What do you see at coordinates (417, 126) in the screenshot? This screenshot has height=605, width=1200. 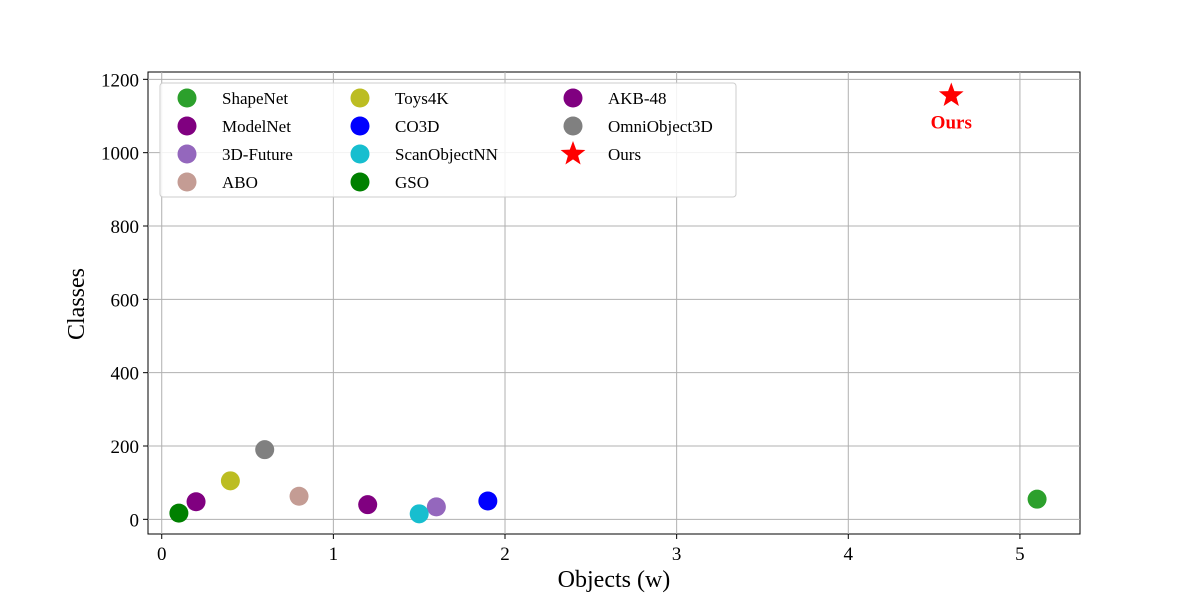 I see `legend-label-co3d: CO3D` at bounding box center [417, 126].